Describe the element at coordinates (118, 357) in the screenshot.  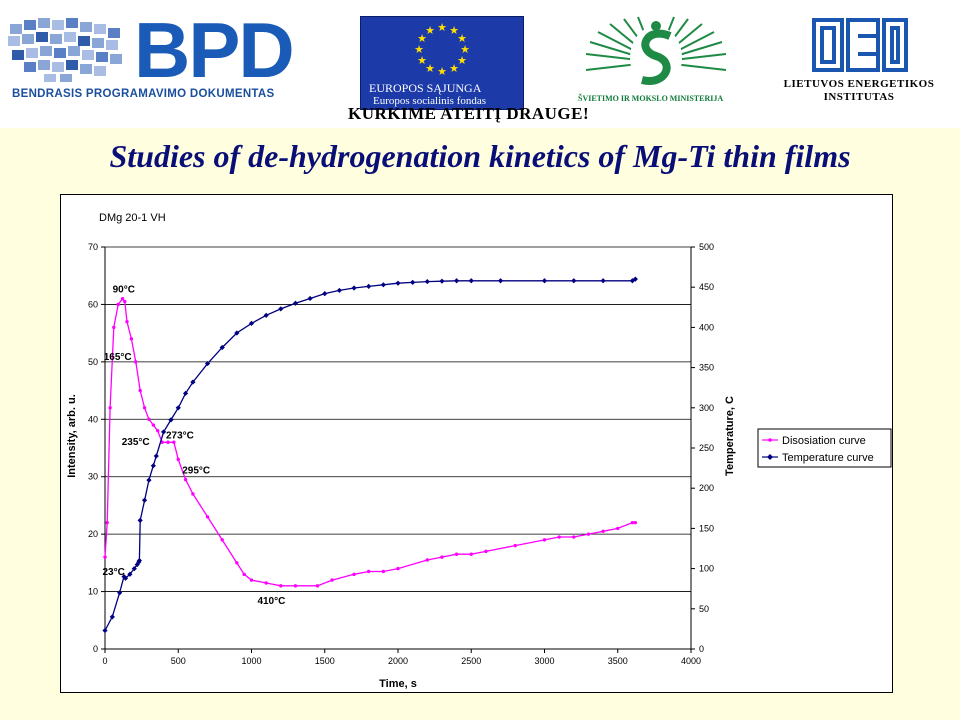
I see `temperature-annotation: 165°C` at that location.